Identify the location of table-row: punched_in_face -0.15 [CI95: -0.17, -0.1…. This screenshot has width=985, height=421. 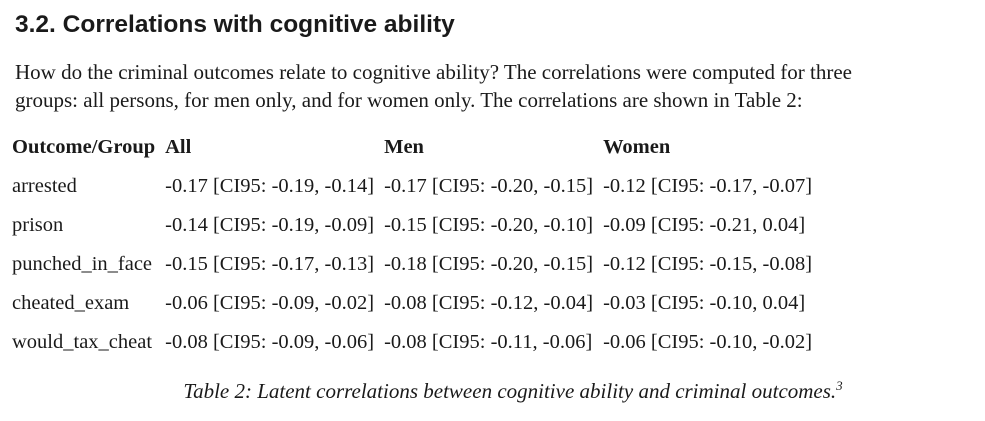
(410, 264).